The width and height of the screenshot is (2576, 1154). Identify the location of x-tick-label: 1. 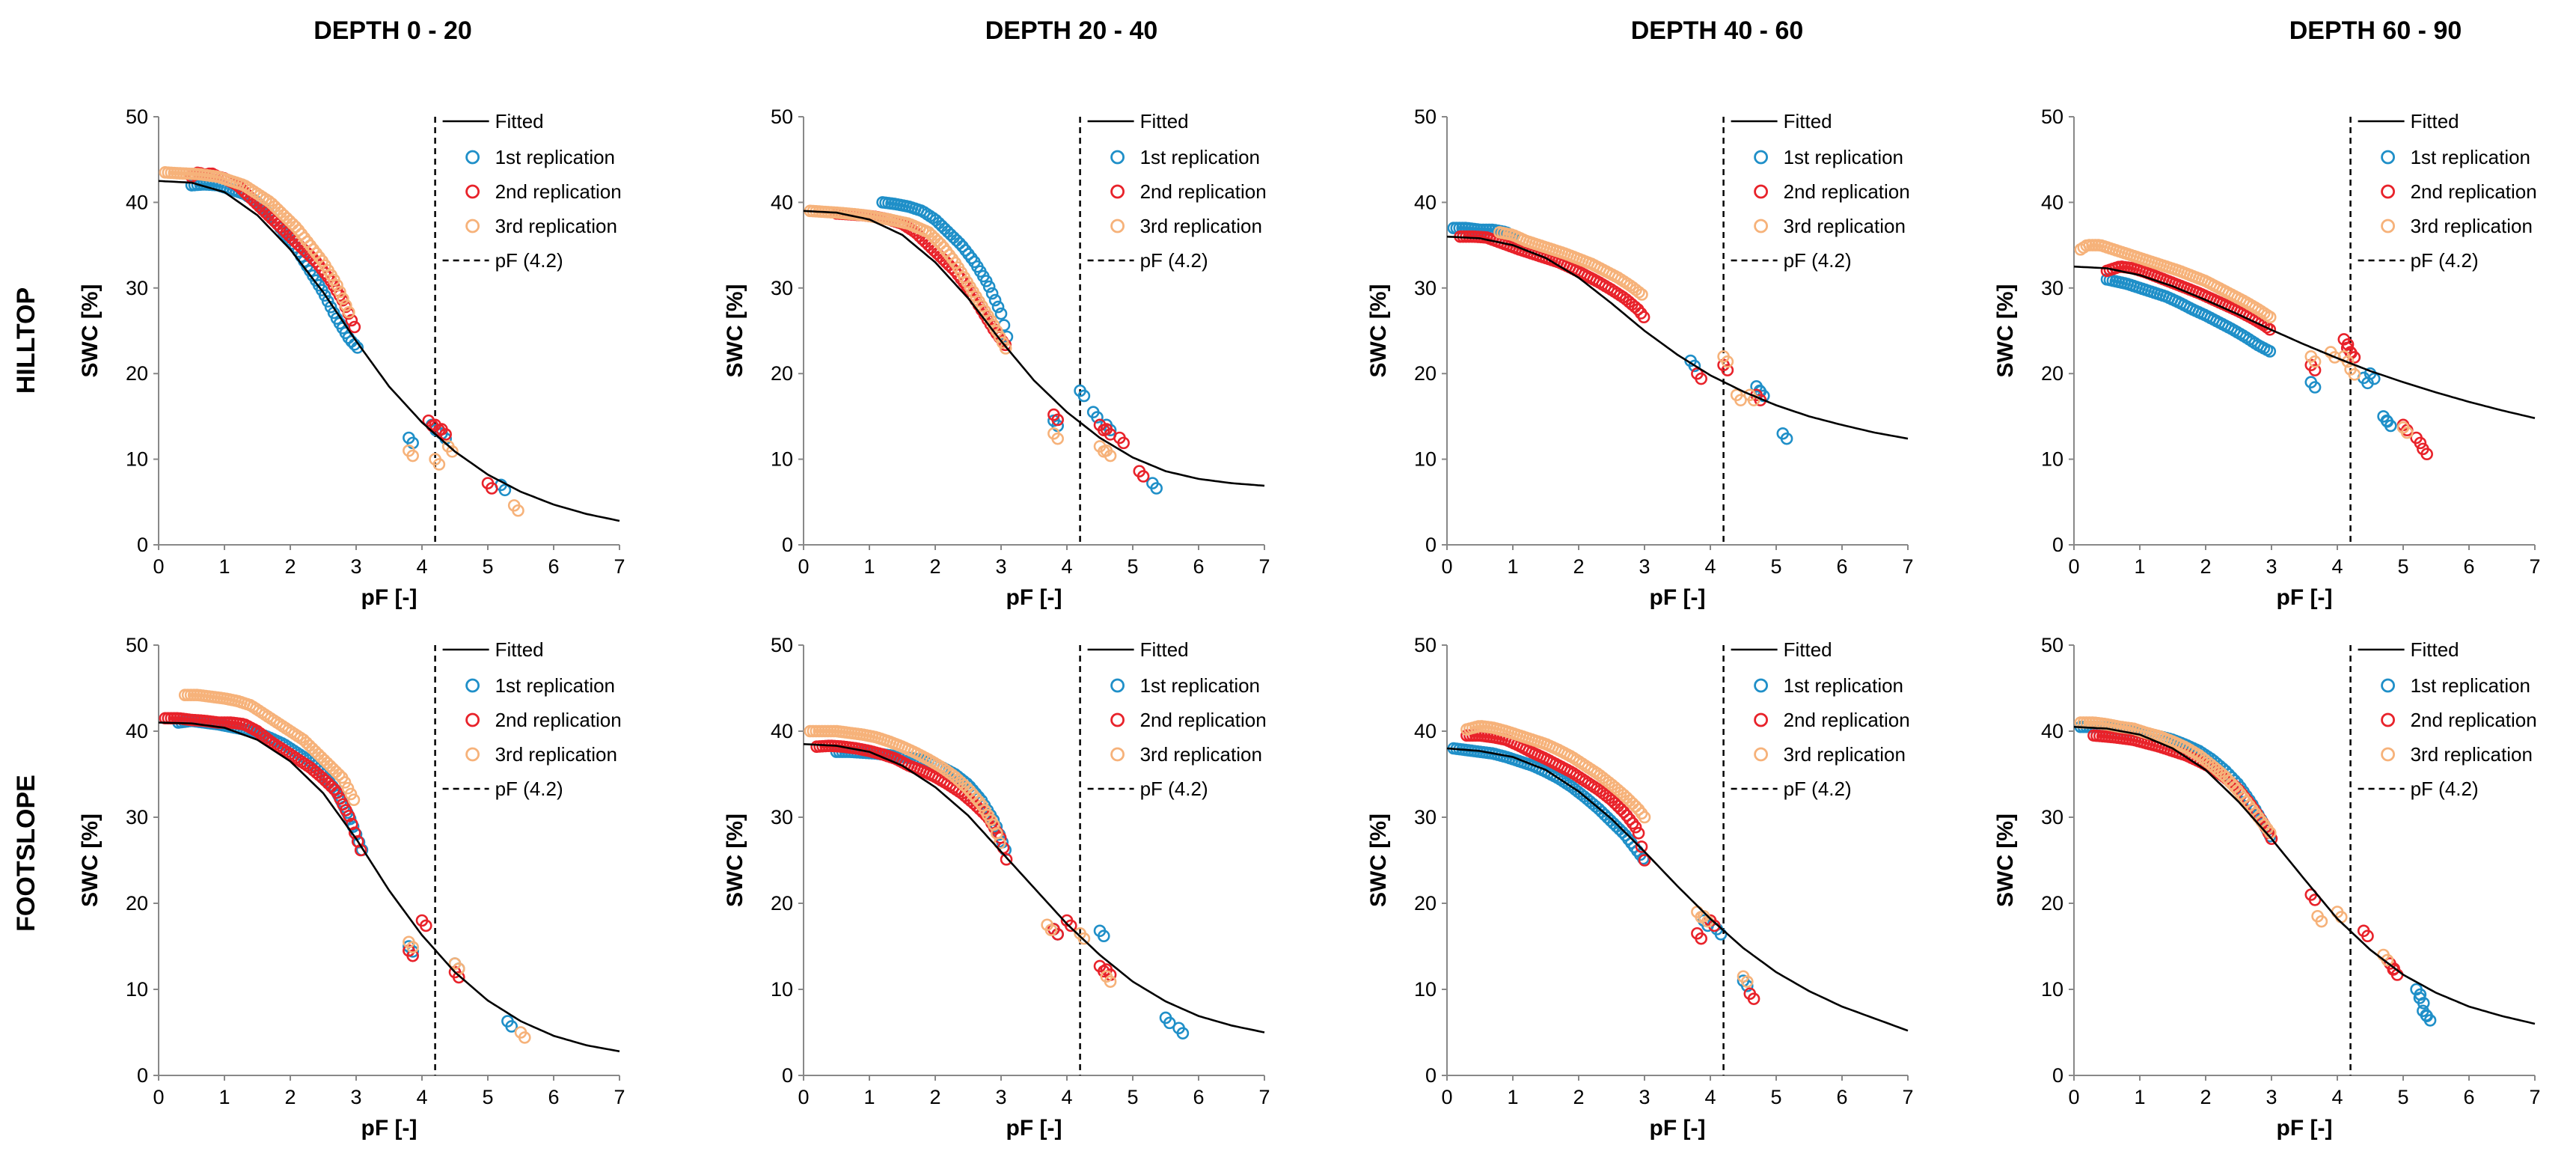
(869, 1097).